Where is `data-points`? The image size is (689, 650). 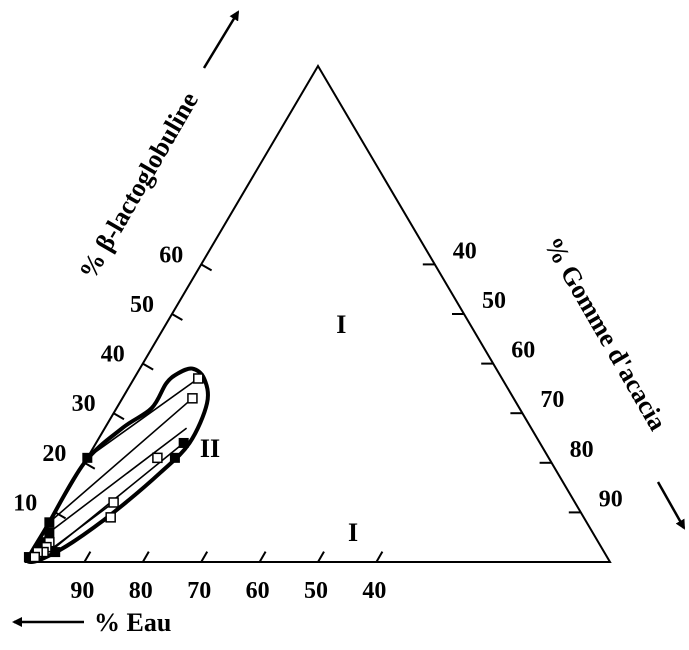 data-points is located at coordinates (113, 468).